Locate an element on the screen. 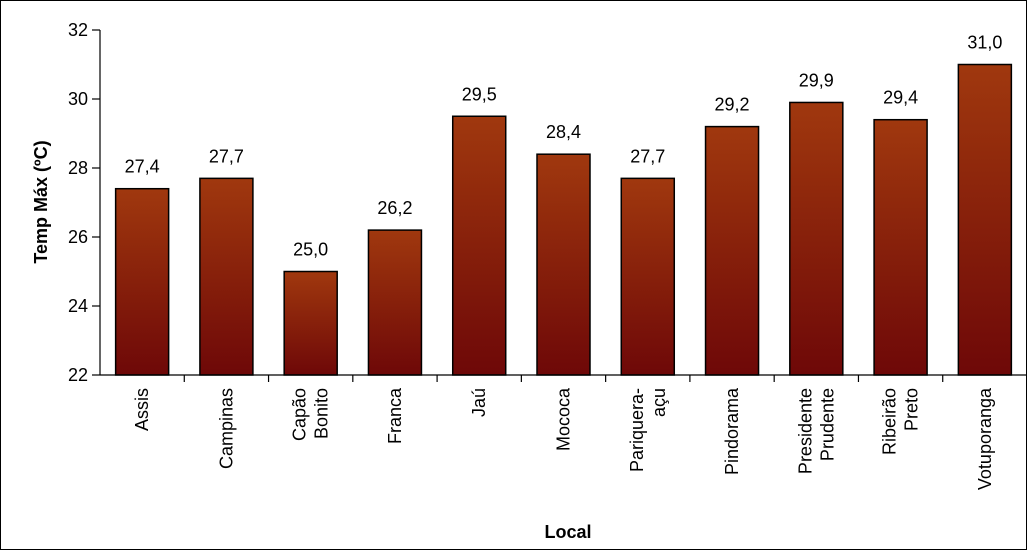 This screenshot has height=550, width=1027. data-label: 28,4 is located at coordinates (563, 132).